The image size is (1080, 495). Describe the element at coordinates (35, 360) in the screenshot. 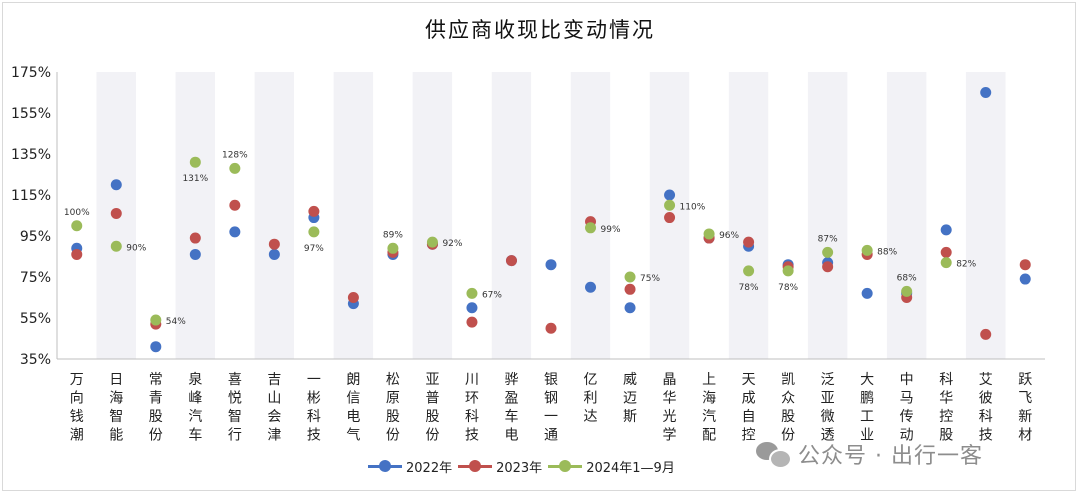

I see `y-tick-label: 35%` at that location.